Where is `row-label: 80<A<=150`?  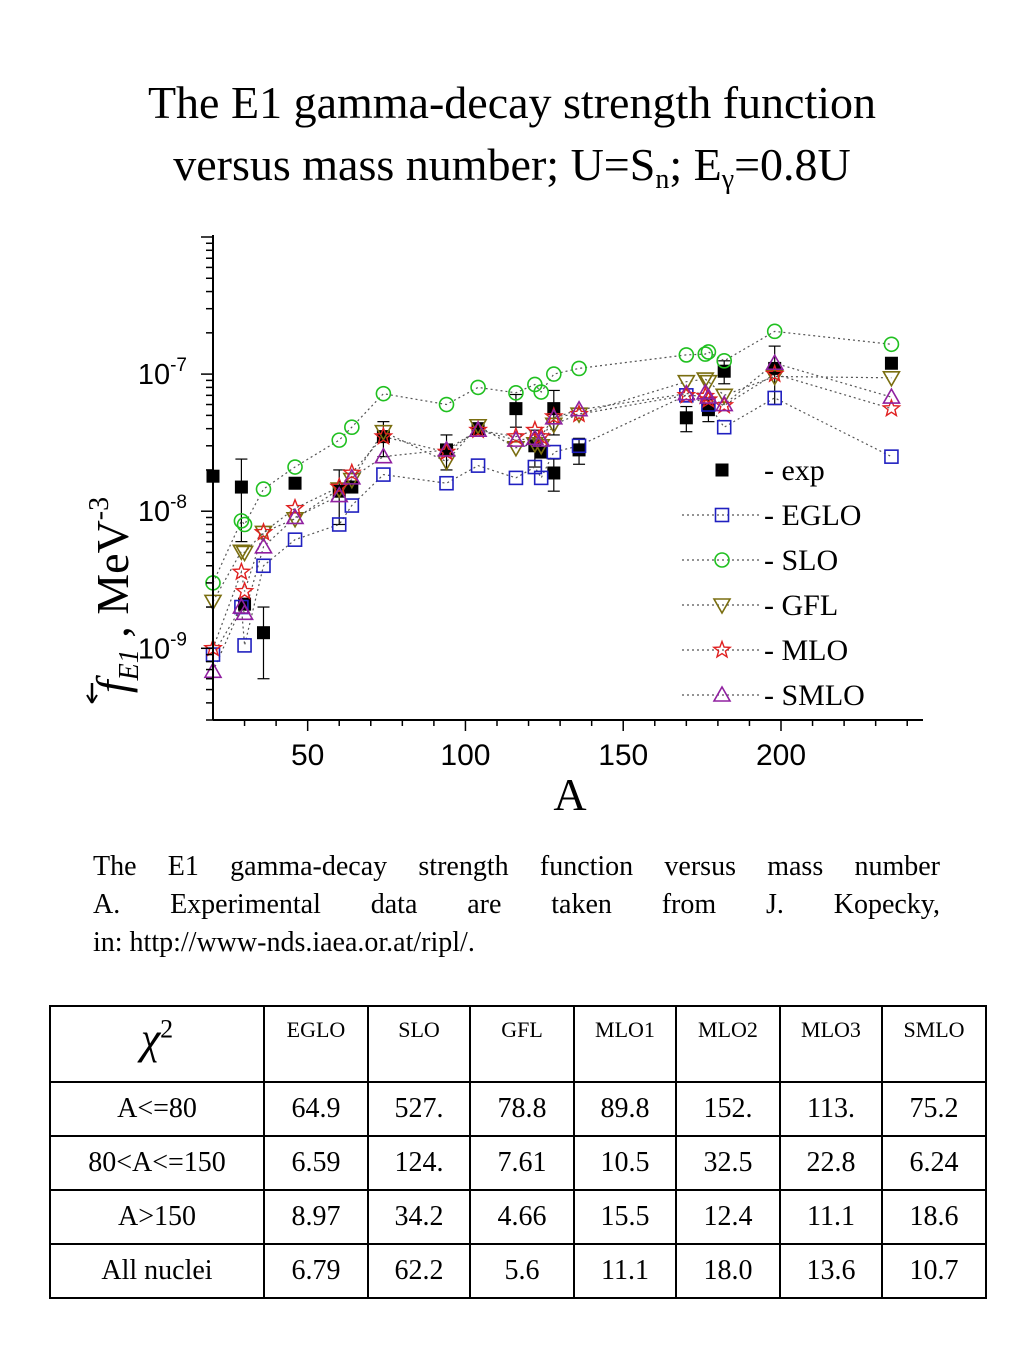 row-label: 80<A<=150 is located at coordinates (157, 1163).